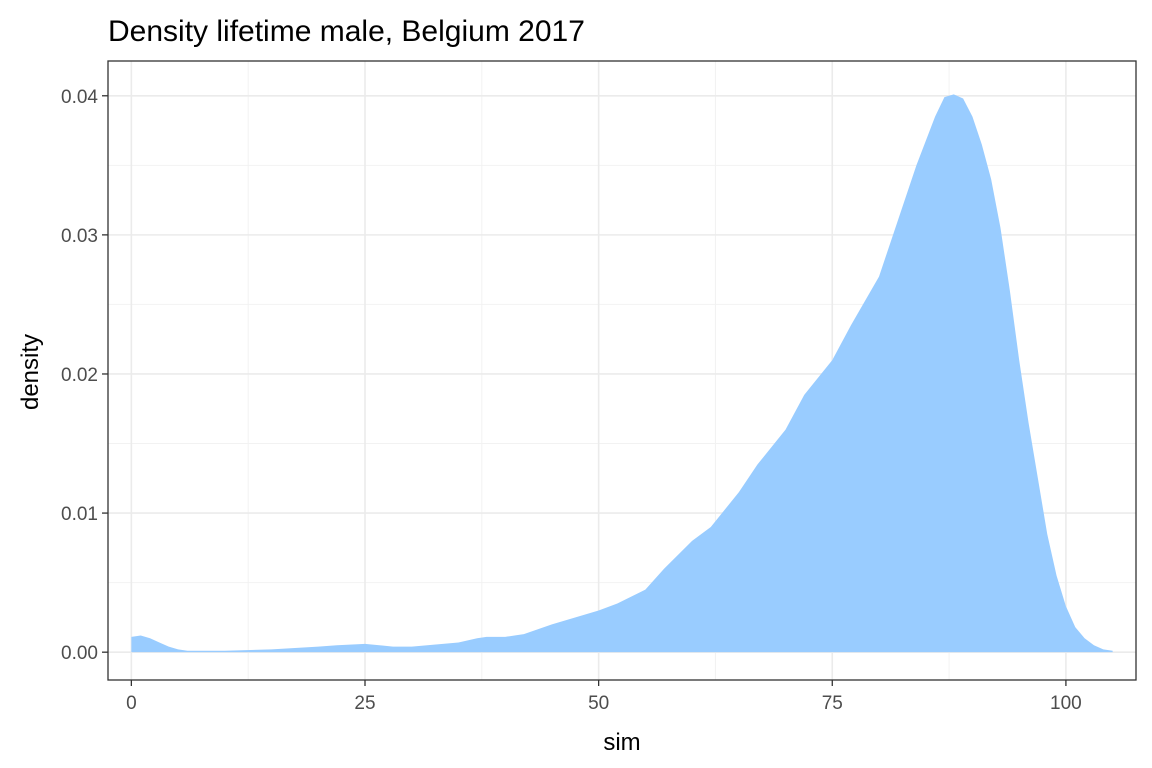 The width and height of the screenshot is (1152, 768). I want to click on x-tick-label: 50, so click(598, 703).